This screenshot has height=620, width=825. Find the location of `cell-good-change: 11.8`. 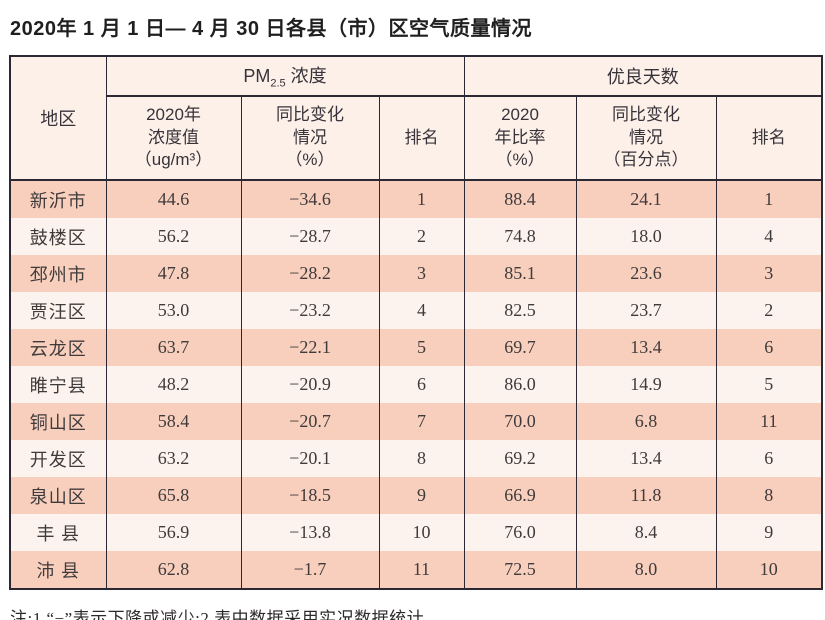

cell-good-change: 11.8 is located at coordinates (646, 495).